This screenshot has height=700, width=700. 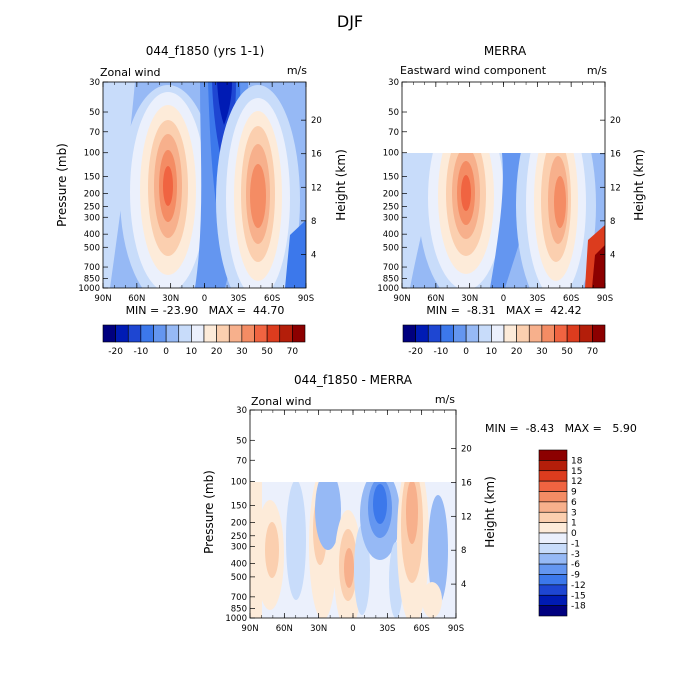 I want to click on pressure-tick-label: 300, so click(x=92, y=218).